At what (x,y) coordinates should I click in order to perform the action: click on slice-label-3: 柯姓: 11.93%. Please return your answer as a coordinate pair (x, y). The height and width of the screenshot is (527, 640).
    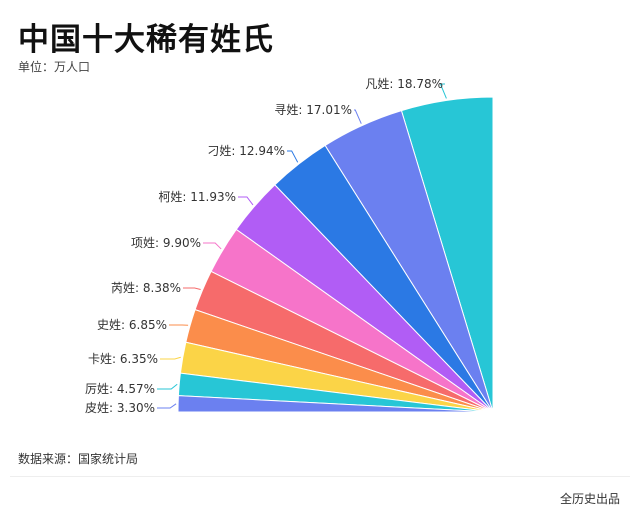
    Looking at the image, I should click on (197, 197).